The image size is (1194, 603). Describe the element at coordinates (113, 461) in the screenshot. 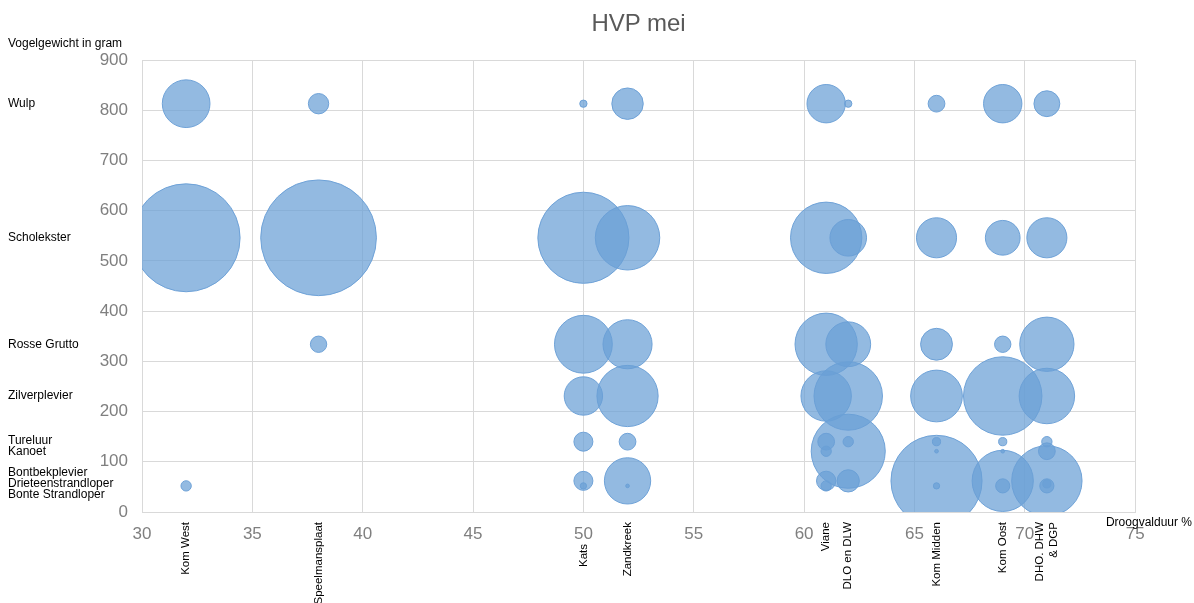

I see `y-tick-label: 100` at that location.